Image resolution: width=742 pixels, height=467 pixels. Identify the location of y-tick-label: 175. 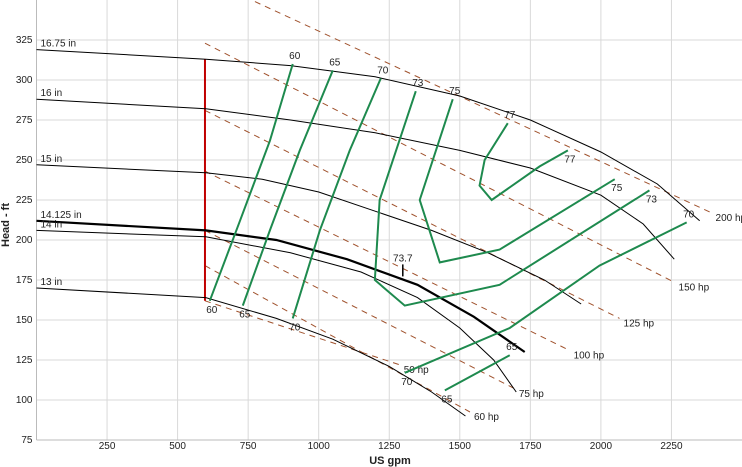
(24, 280).